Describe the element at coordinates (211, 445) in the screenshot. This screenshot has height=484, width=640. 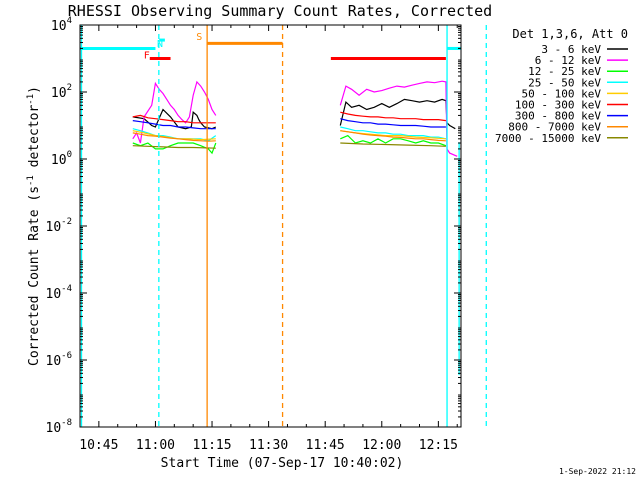
I see `x-tick-label-2: 11:15` at that location.